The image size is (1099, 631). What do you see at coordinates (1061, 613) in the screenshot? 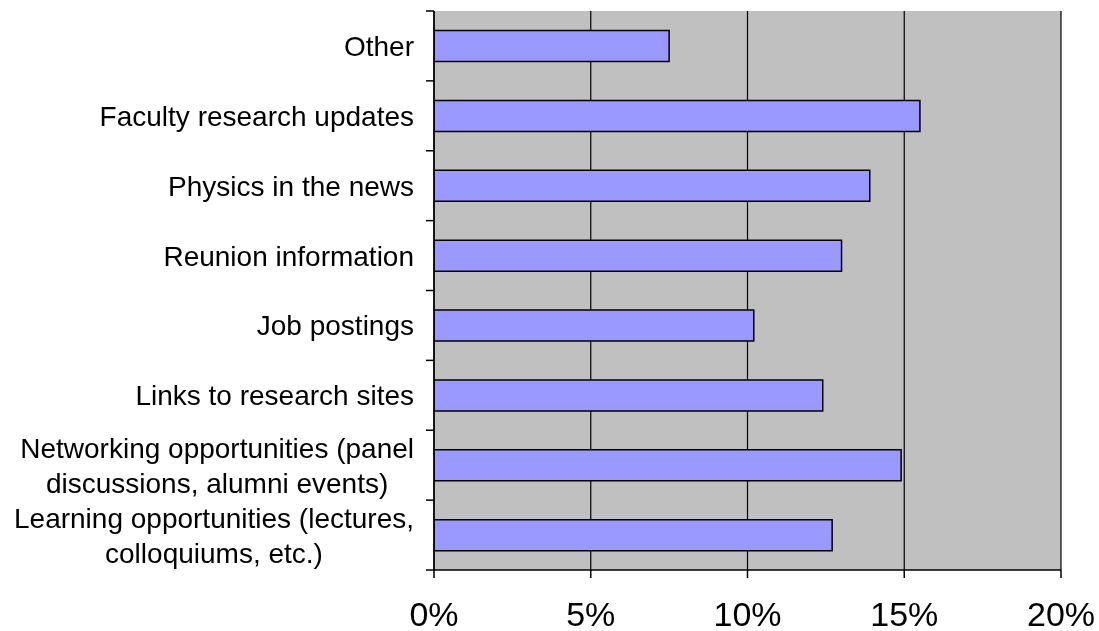
I see `x-tick-label: 20%` at bounding box center [1061, 613].